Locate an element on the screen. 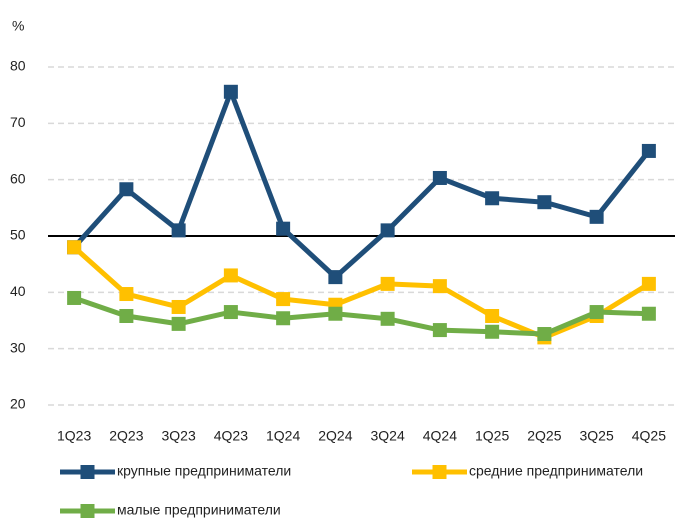 The height and width of the screenshot is (518, 675). x-tick-label: 3Q25 is located at coordinates (597, 436).